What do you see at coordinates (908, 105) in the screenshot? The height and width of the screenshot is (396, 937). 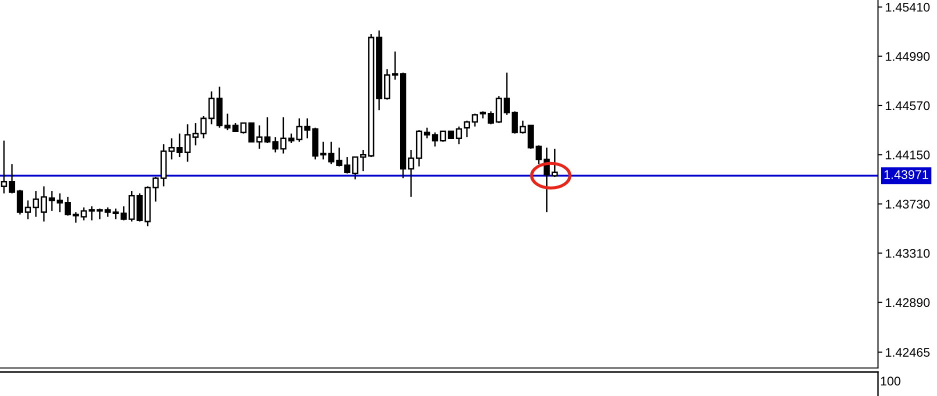 I see `y-tick-label: 1.44570` at bounding box center [908, 105].